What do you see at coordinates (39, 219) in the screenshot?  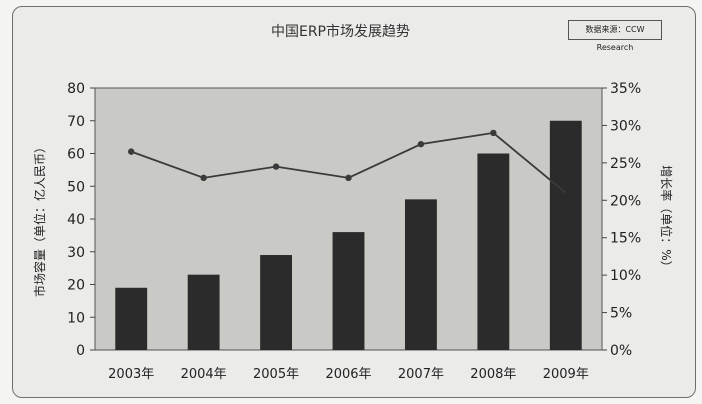 I see `left-axis-label: 市场容量（单位：亿人民币）` at bounding box center [39, 219].